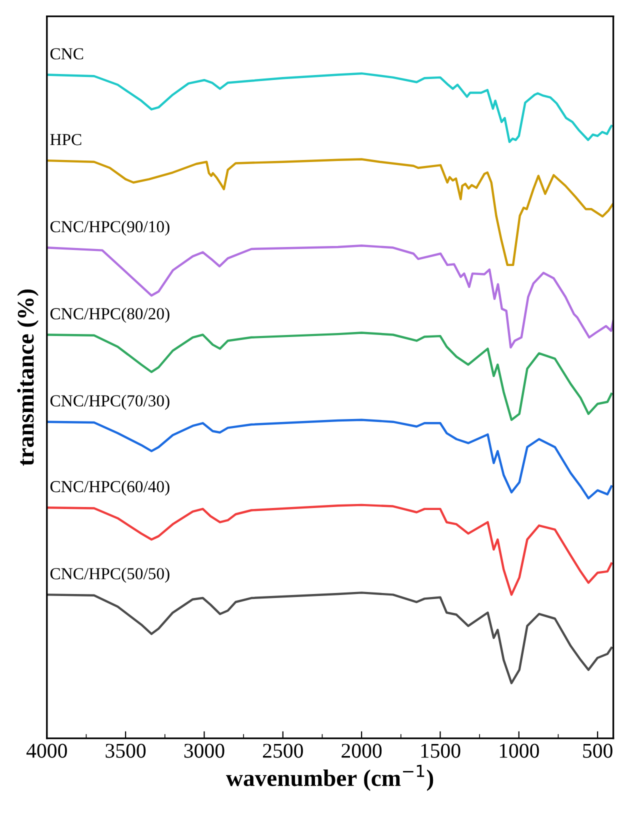 The height and width of the screenshot is (814, 617). What do you see at coordinates (519, 751) in the screenshot?
I see `x-tick-label: 1000` at bounding box center [519, 751].